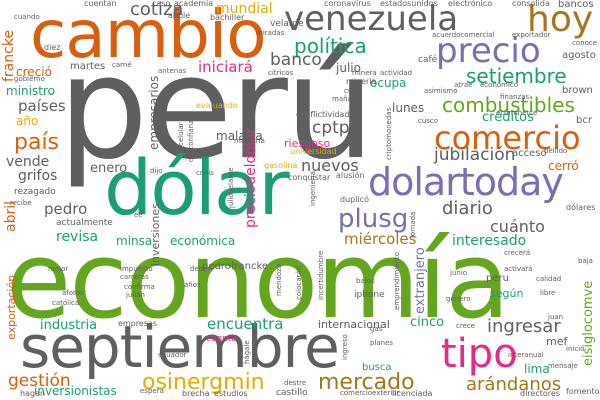 This screenshot has width=600, height=400. What do you see at coordinates (227, 17) in the screenshot?
I see `word-bachiller: bachiller` at bounding box center [227, 17].